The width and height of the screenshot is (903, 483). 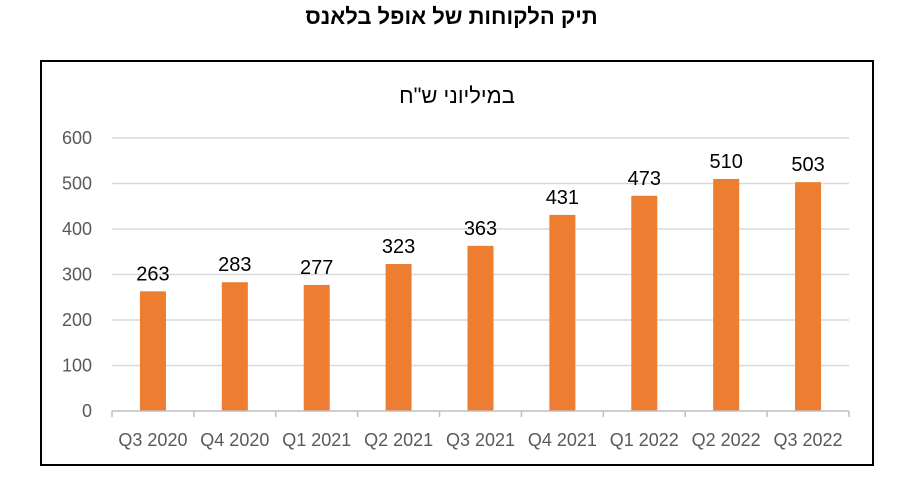 I want to click on data-label: 363, so click(x=480, y=229).